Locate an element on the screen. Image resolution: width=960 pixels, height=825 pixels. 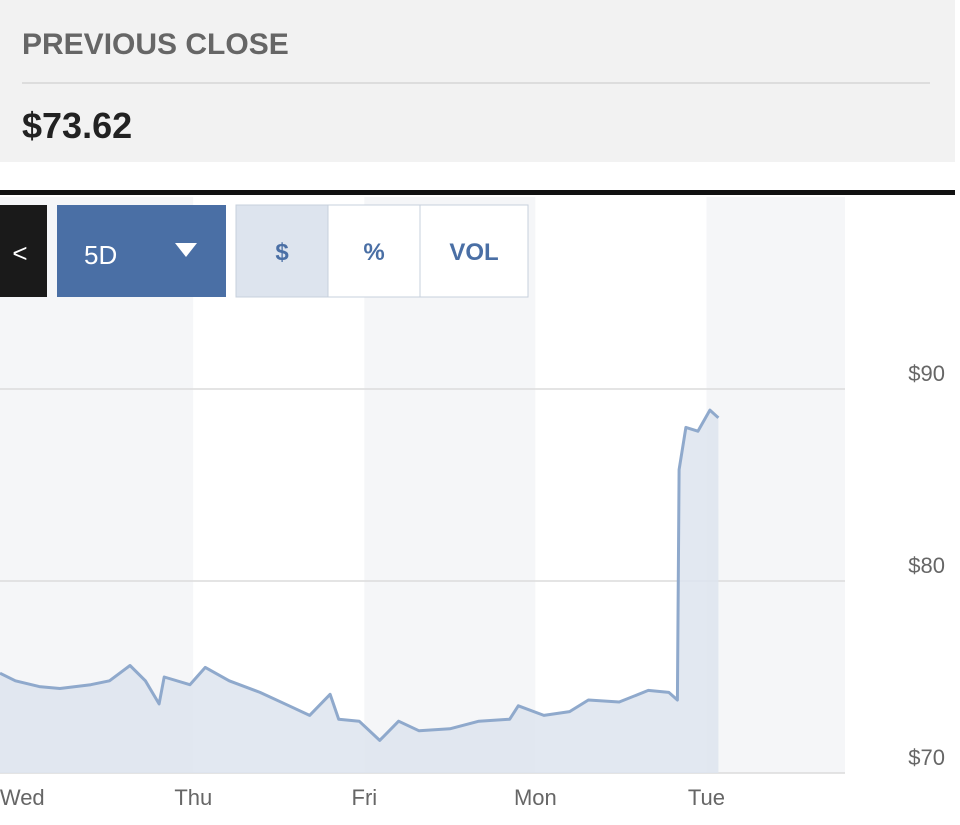
y-tick-label: $70 is located at coordinates (926, 757).